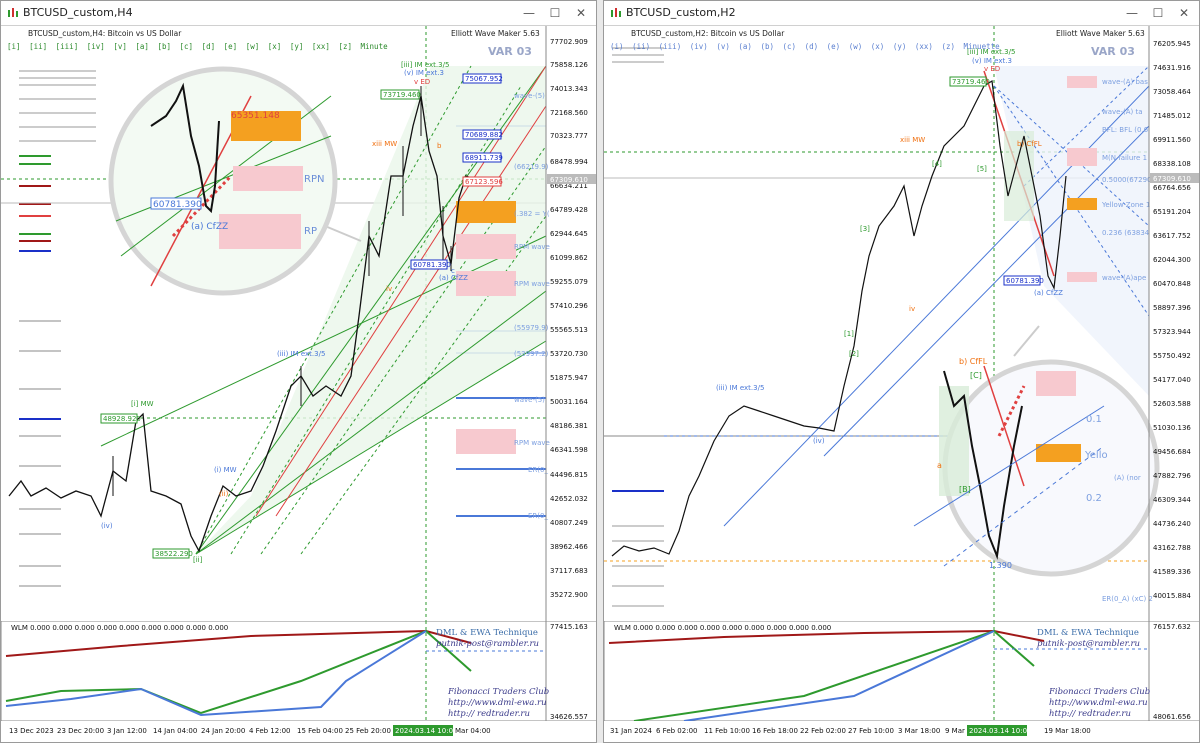 This screenshot has width=1200, height=743. I want to click on svg-text: 25 Feb 20:00, so click(368, 731).